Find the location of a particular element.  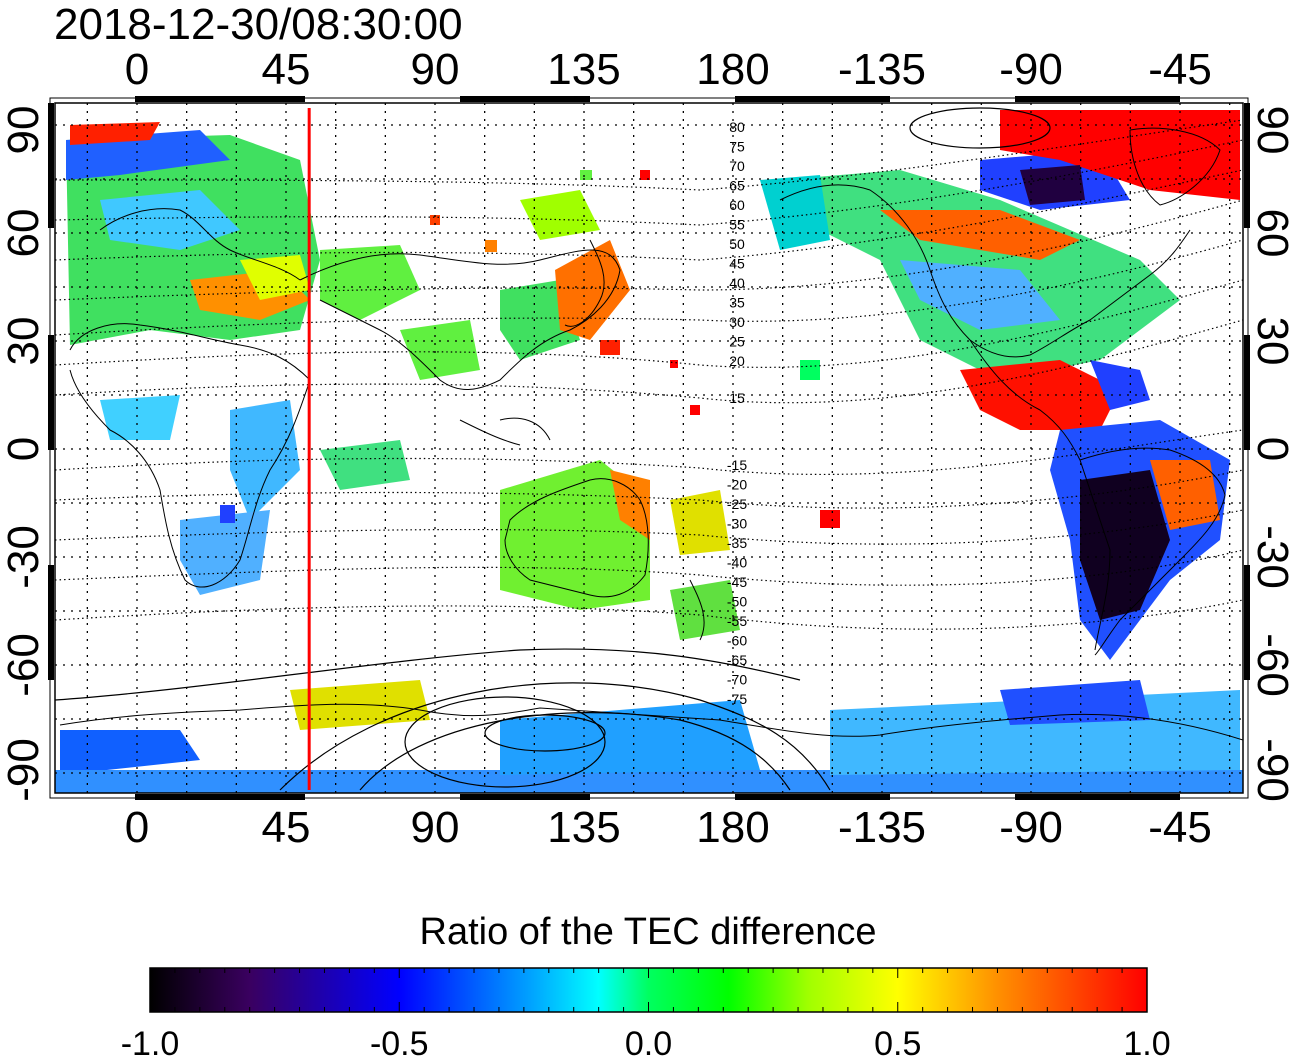

contour-label: -45 is located at coordinates (737, 582).